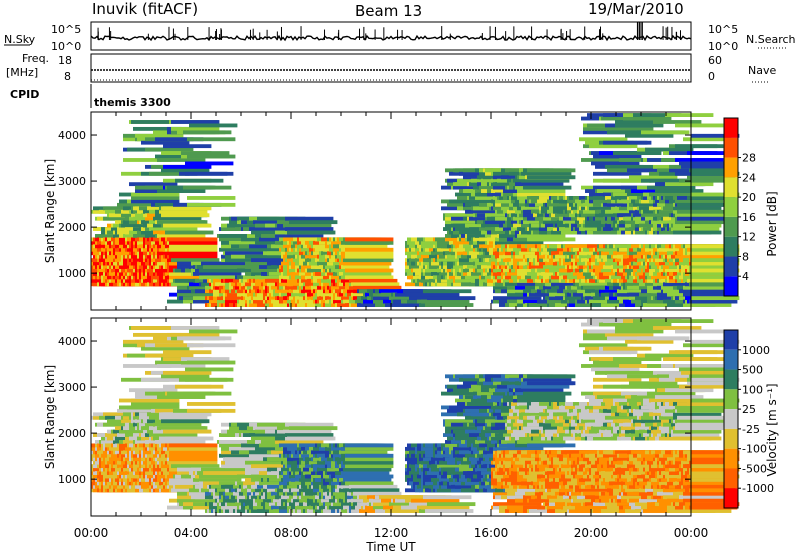 The image size is (800, 554). What do you see at coordinates (715, 60) in the screenshot?
I see `nave-tick-top: 60` at bounding box center [715, 60].